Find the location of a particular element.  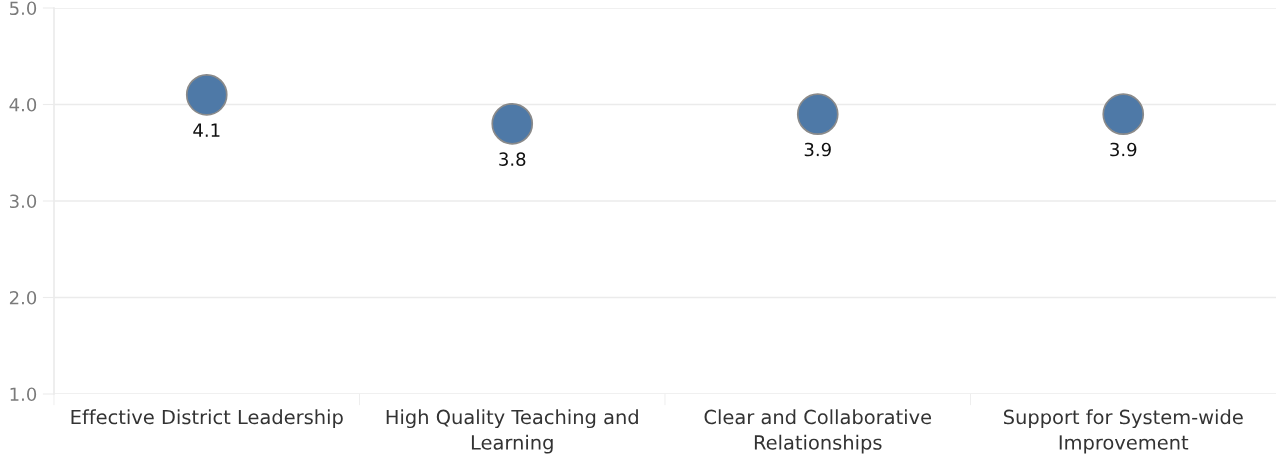

data-label: 4.1 is located at coordinates (206, 130).